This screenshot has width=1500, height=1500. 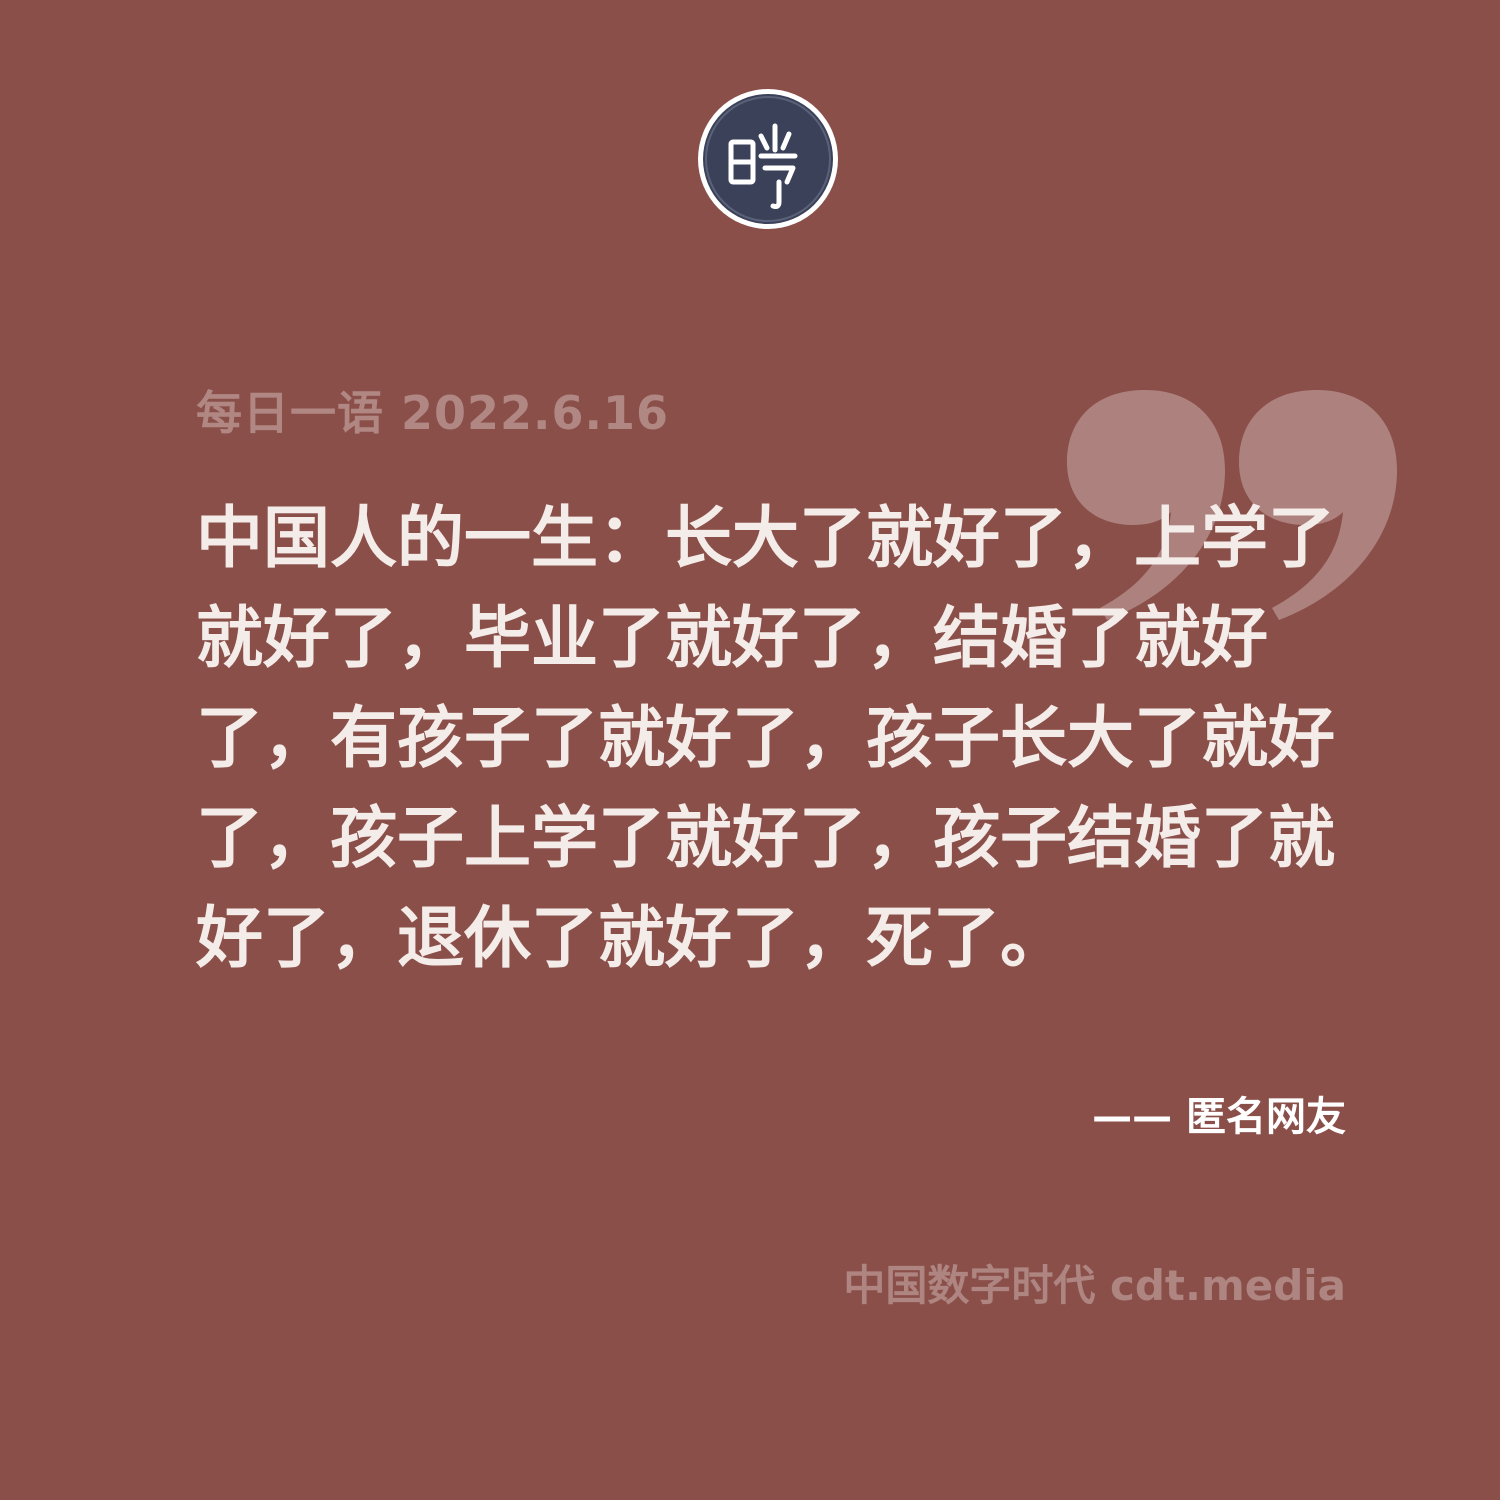 What do you see at coordinates (1219, 1117) in the screenshot?
I see `attribution-author: —— 匿名网友` at bounding box center [1219, 1117].